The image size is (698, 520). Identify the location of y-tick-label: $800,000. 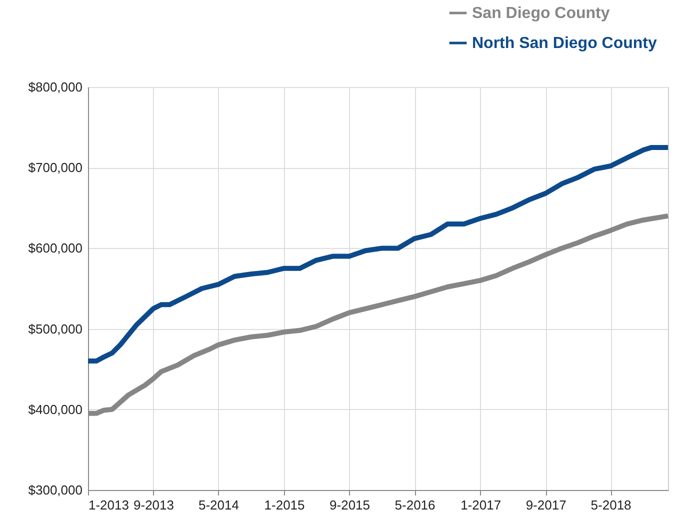
(55, 87).